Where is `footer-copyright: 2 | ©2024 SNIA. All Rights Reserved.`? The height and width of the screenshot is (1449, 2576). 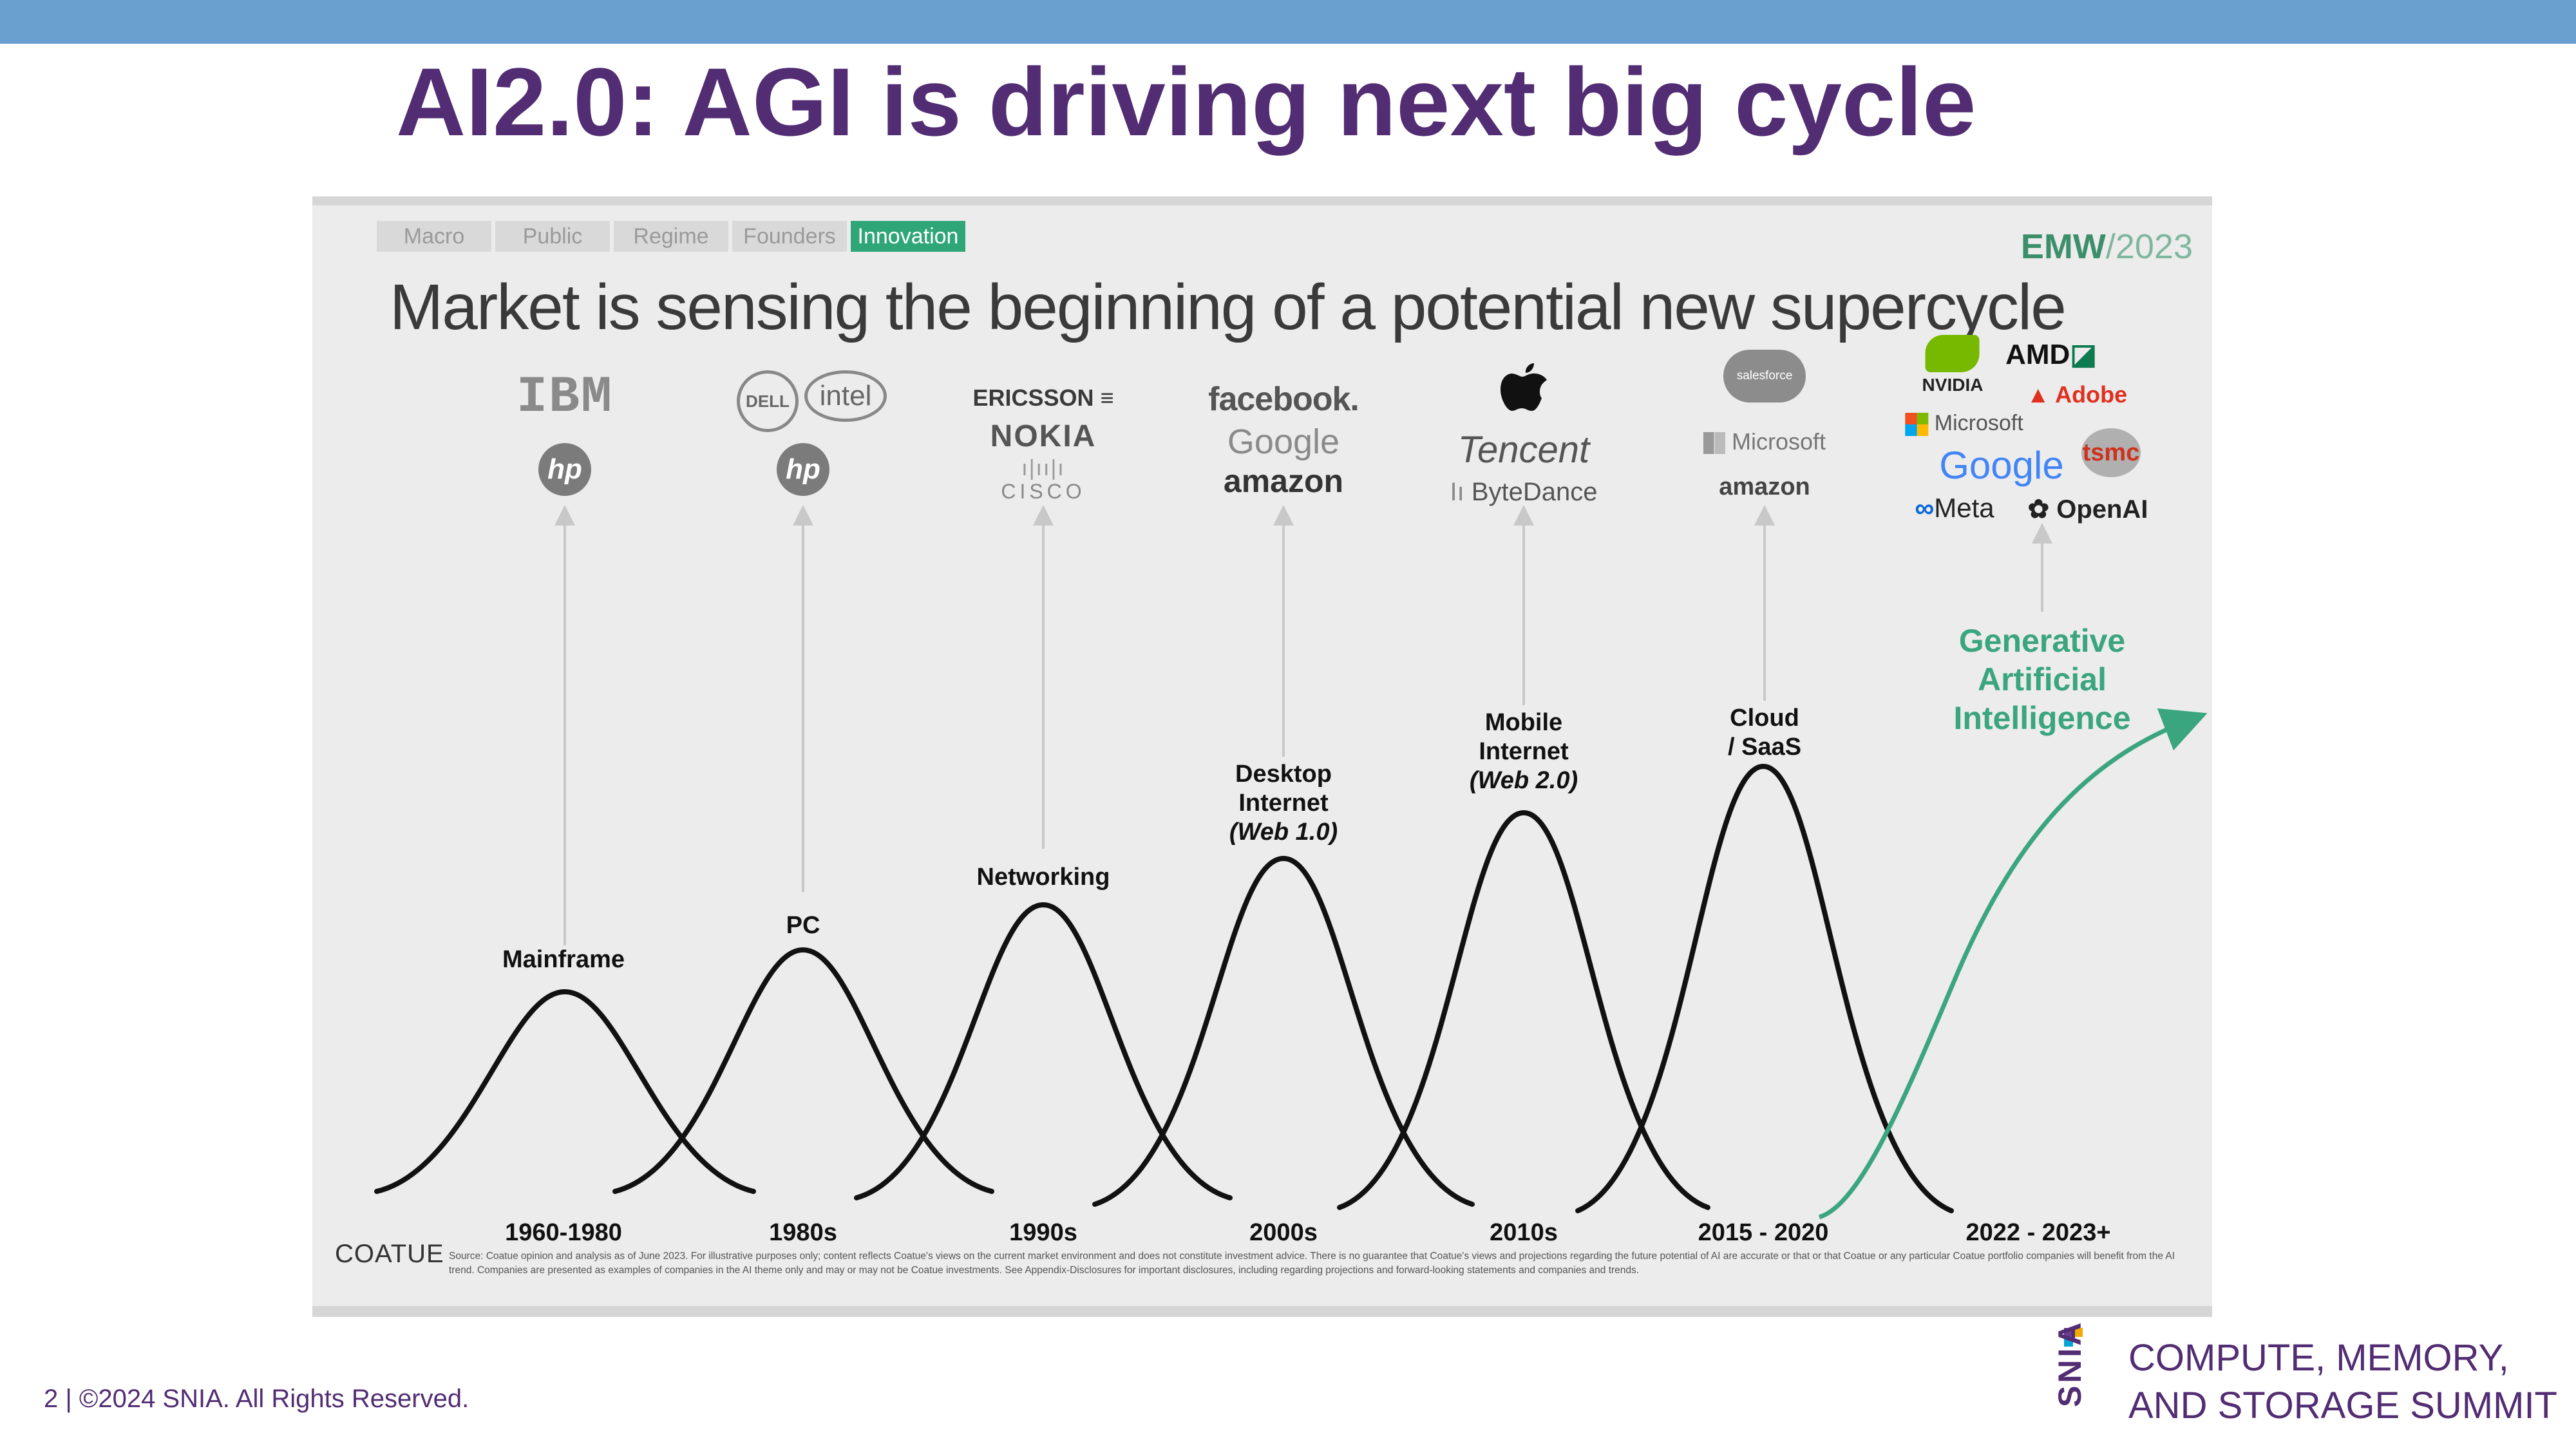
footer-copyright: 2 | ©2024 SNIA. All Rights Reserved. is located at coordinates (256, 1399).